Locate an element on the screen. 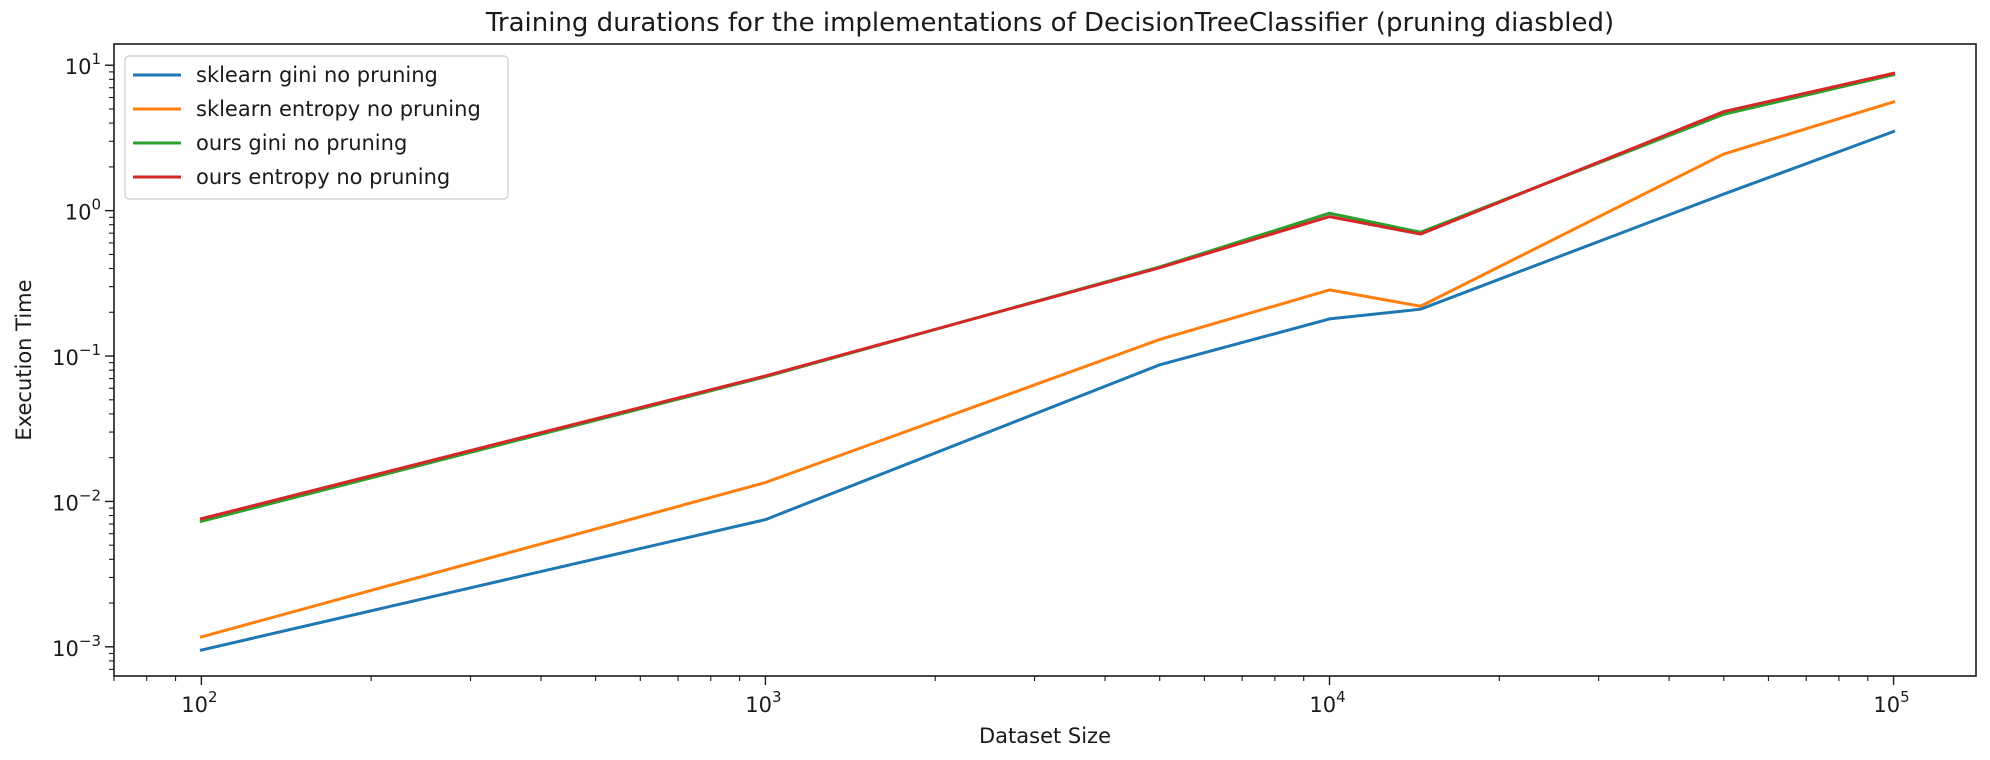 The image size is (1990, 760). y-axis-label: Execution Time is located at coordinates (24, 359).